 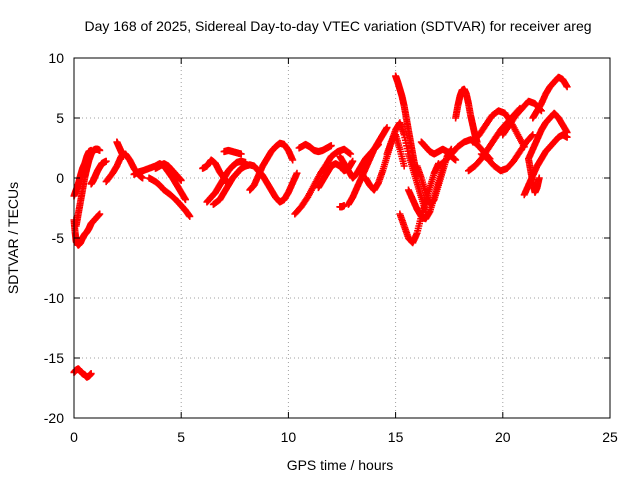 I want to click on x-tick-label: 5, so click(x=181, y=437).